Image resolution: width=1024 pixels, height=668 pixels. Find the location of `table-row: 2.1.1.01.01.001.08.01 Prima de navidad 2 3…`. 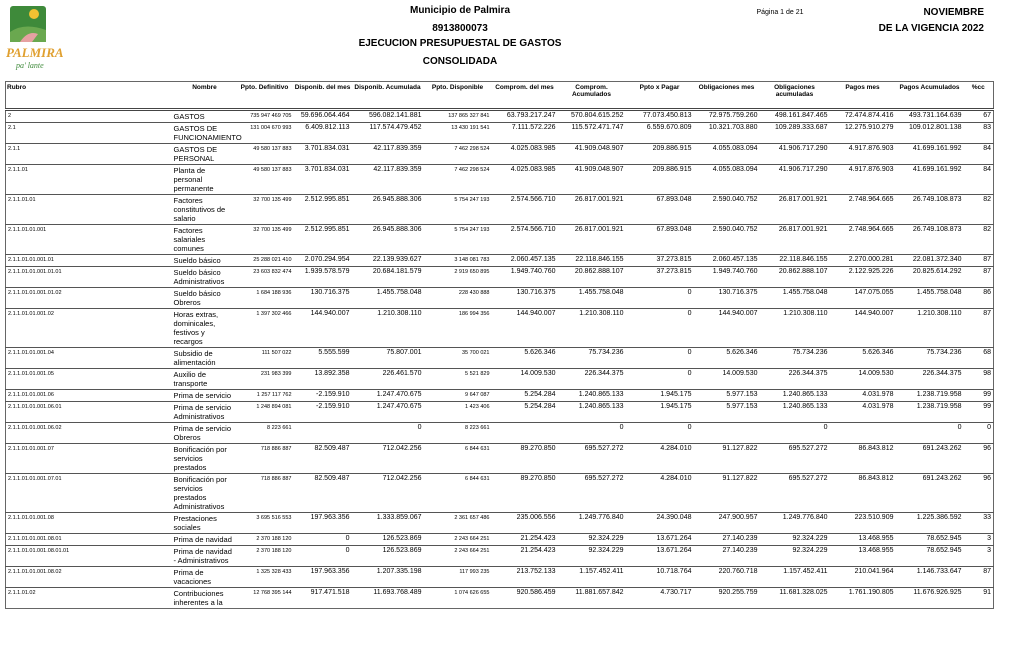

table-row: 2.1.1.01.01.001.08.01 Prima de navidad 2 3… is located at coordinates (499, 539).